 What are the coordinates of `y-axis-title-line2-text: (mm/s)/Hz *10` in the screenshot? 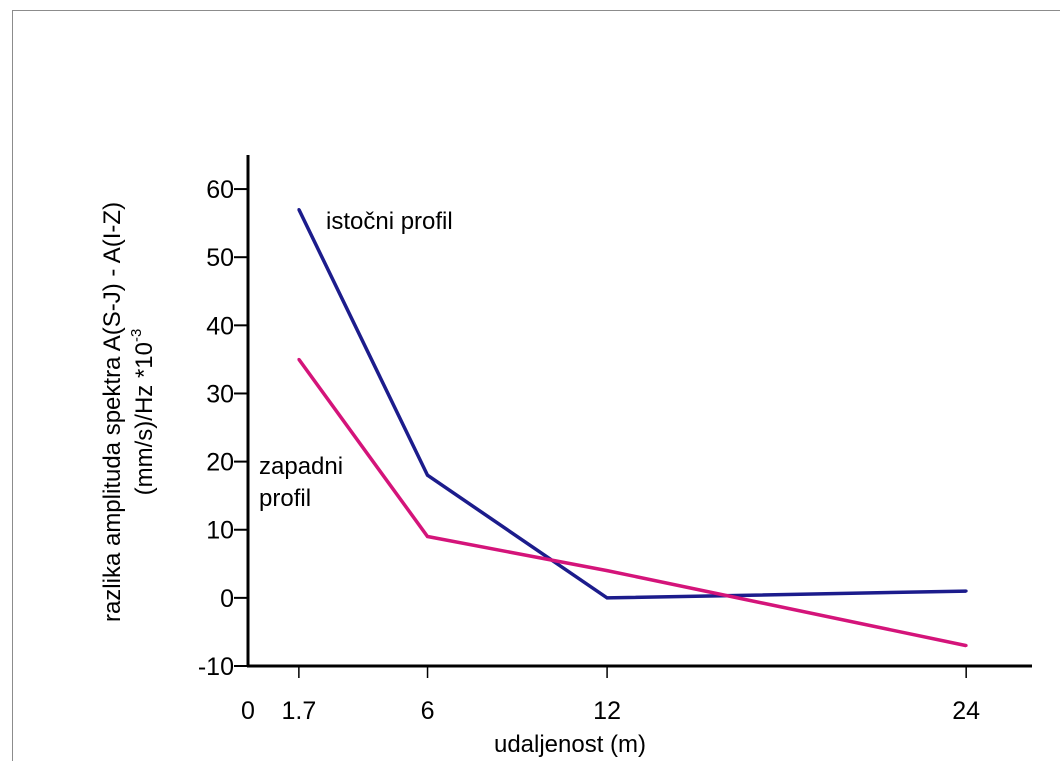 It's located at (144, 418).